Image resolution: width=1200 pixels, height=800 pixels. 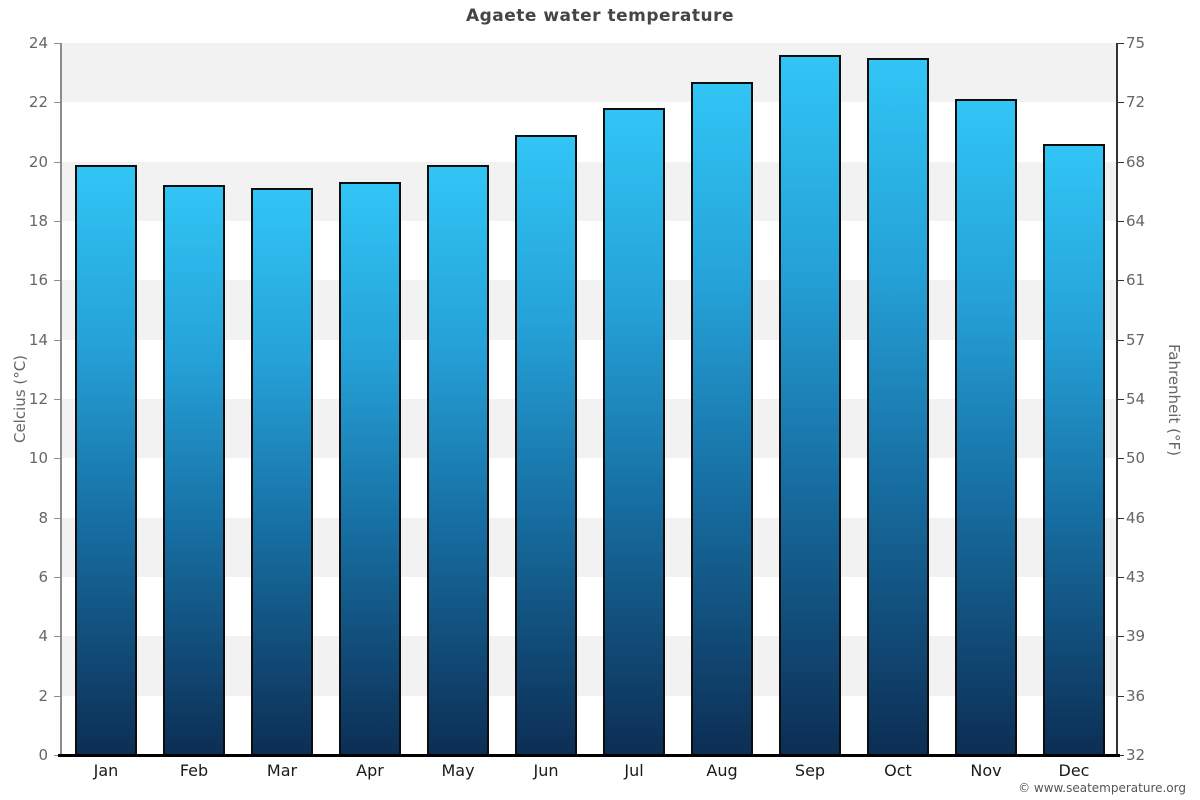 I want to click on y-axis-right-line, so click(x=1117, y=399).